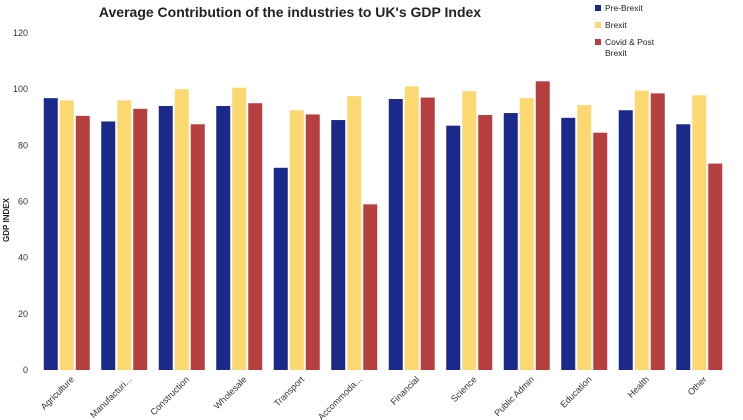 Image resolution: width=743 pixels, height=420 pixels. Describe the element at coordinates (23, 202) in the screenshot. I see `y-tick-label: 60` at that location.